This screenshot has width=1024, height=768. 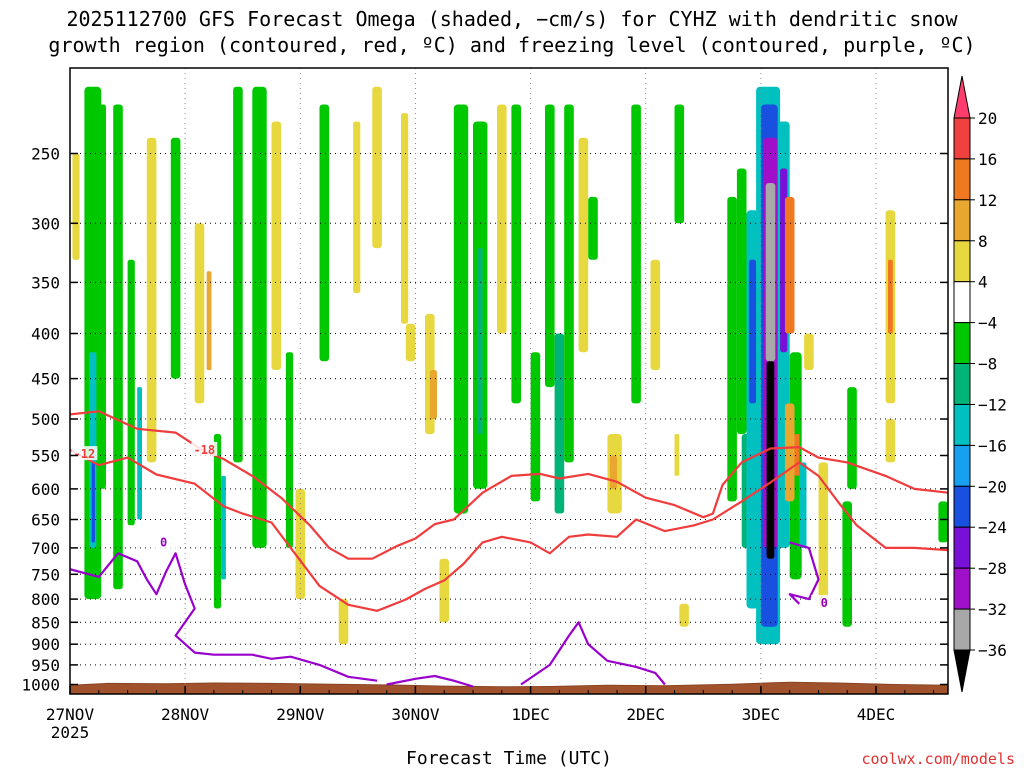 I want to click on y-tick-label: 1000, so click(x=40, y=685).